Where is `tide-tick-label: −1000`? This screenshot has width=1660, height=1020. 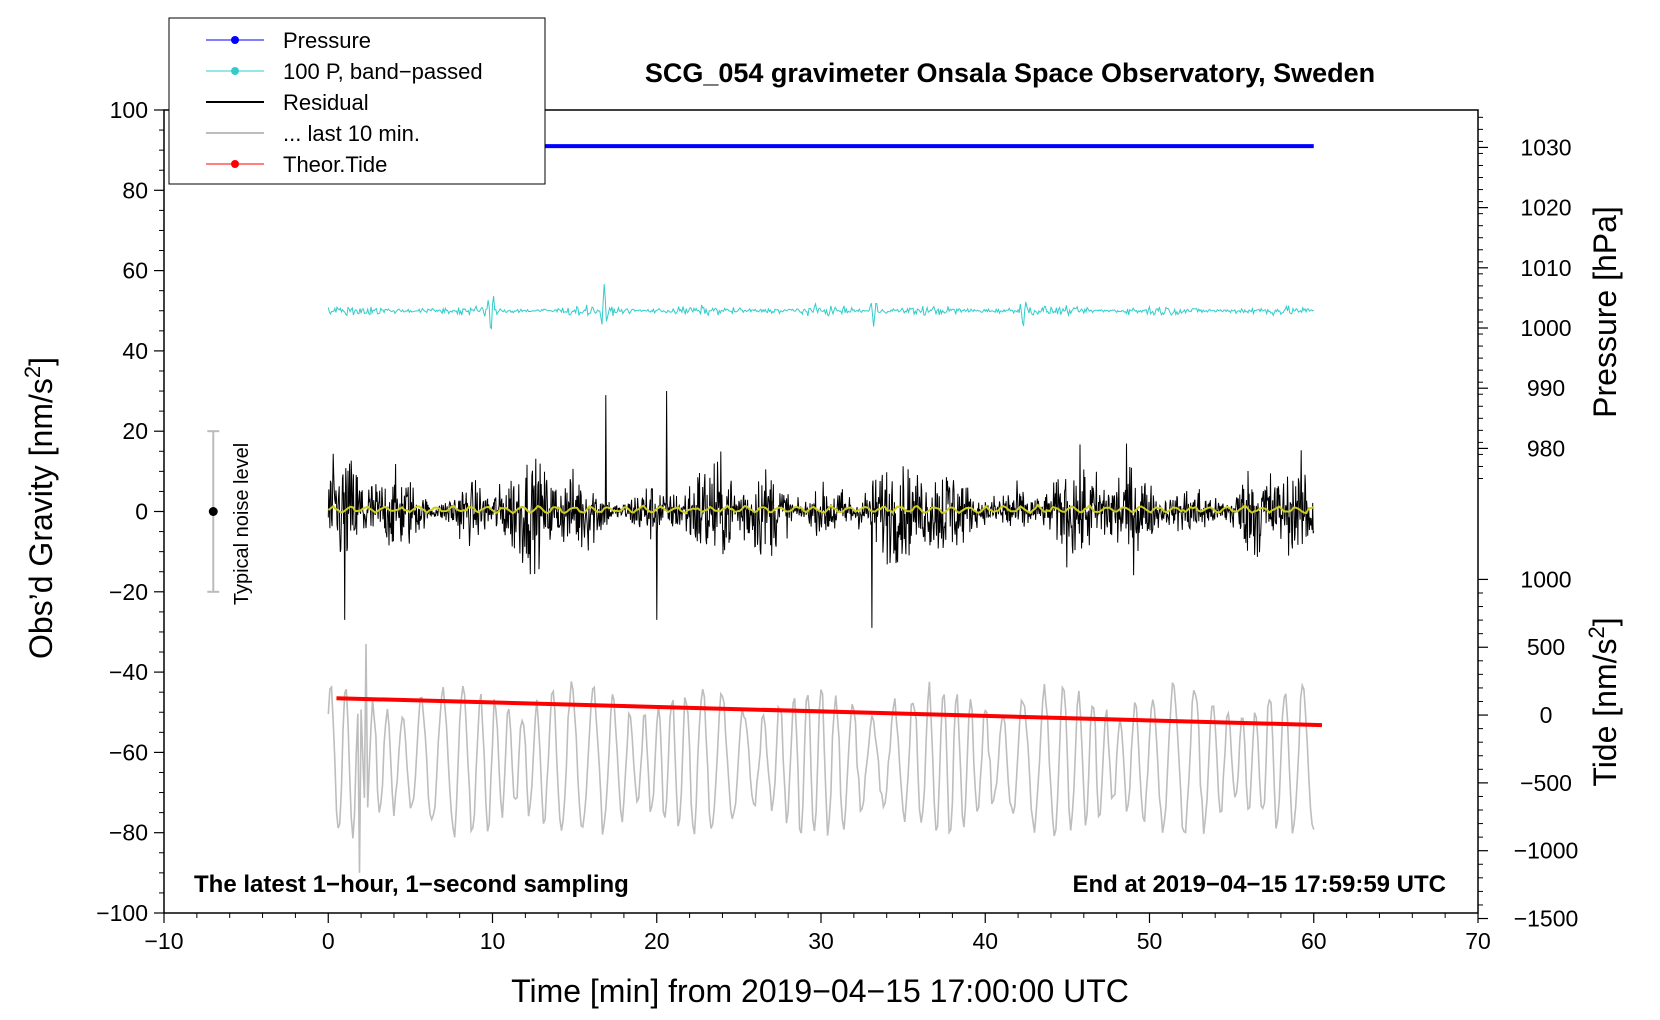
tide-tick-label: −1000 is located at coordinates (1546, 851).